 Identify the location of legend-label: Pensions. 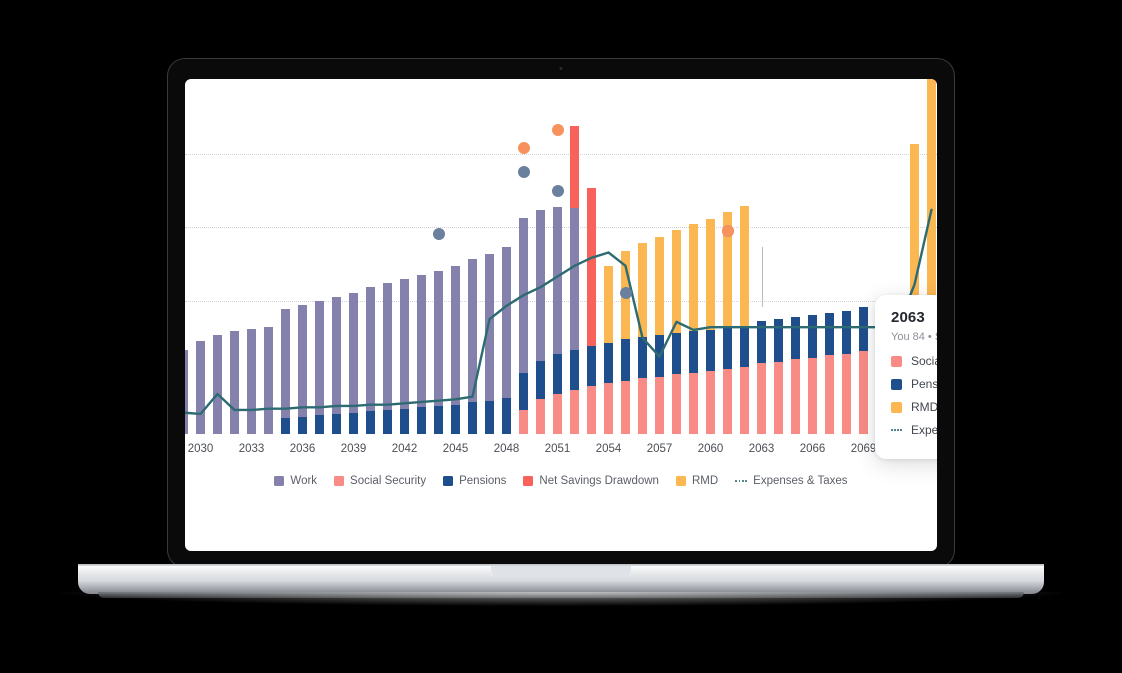
(483, 481).